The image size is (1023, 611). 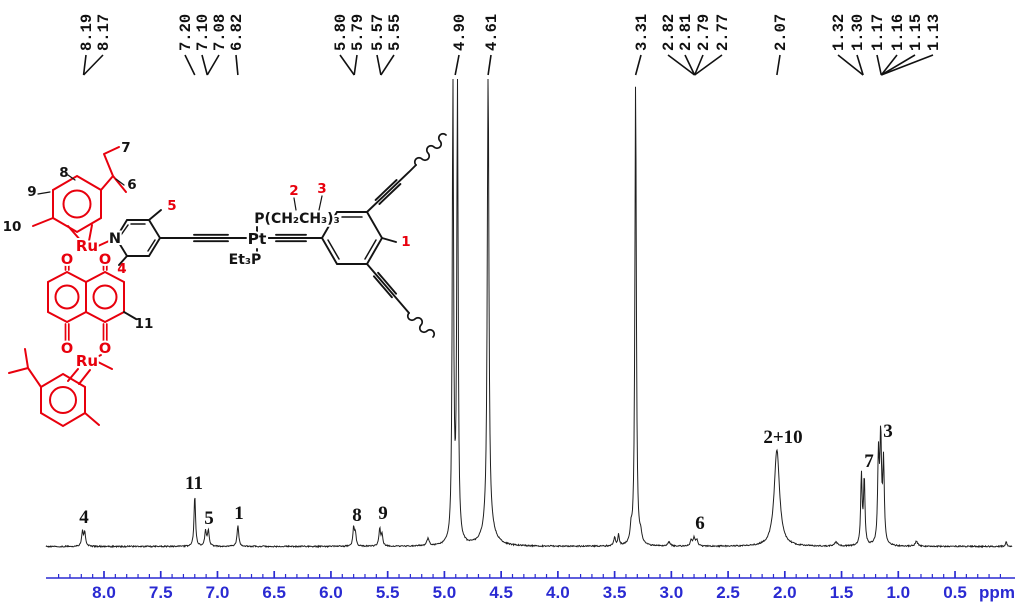 What do you see at coordinates (97, 357) in the screenshot?
I see `ru2-o-dotted-bond` at bounding box center [97, 357].